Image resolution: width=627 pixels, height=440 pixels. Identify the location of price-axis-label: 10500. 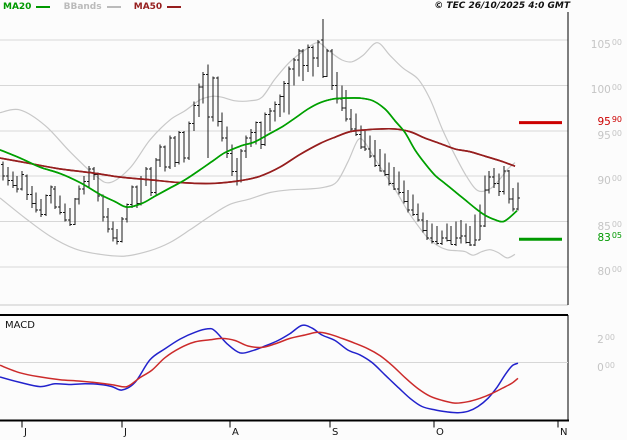
(606, 44).